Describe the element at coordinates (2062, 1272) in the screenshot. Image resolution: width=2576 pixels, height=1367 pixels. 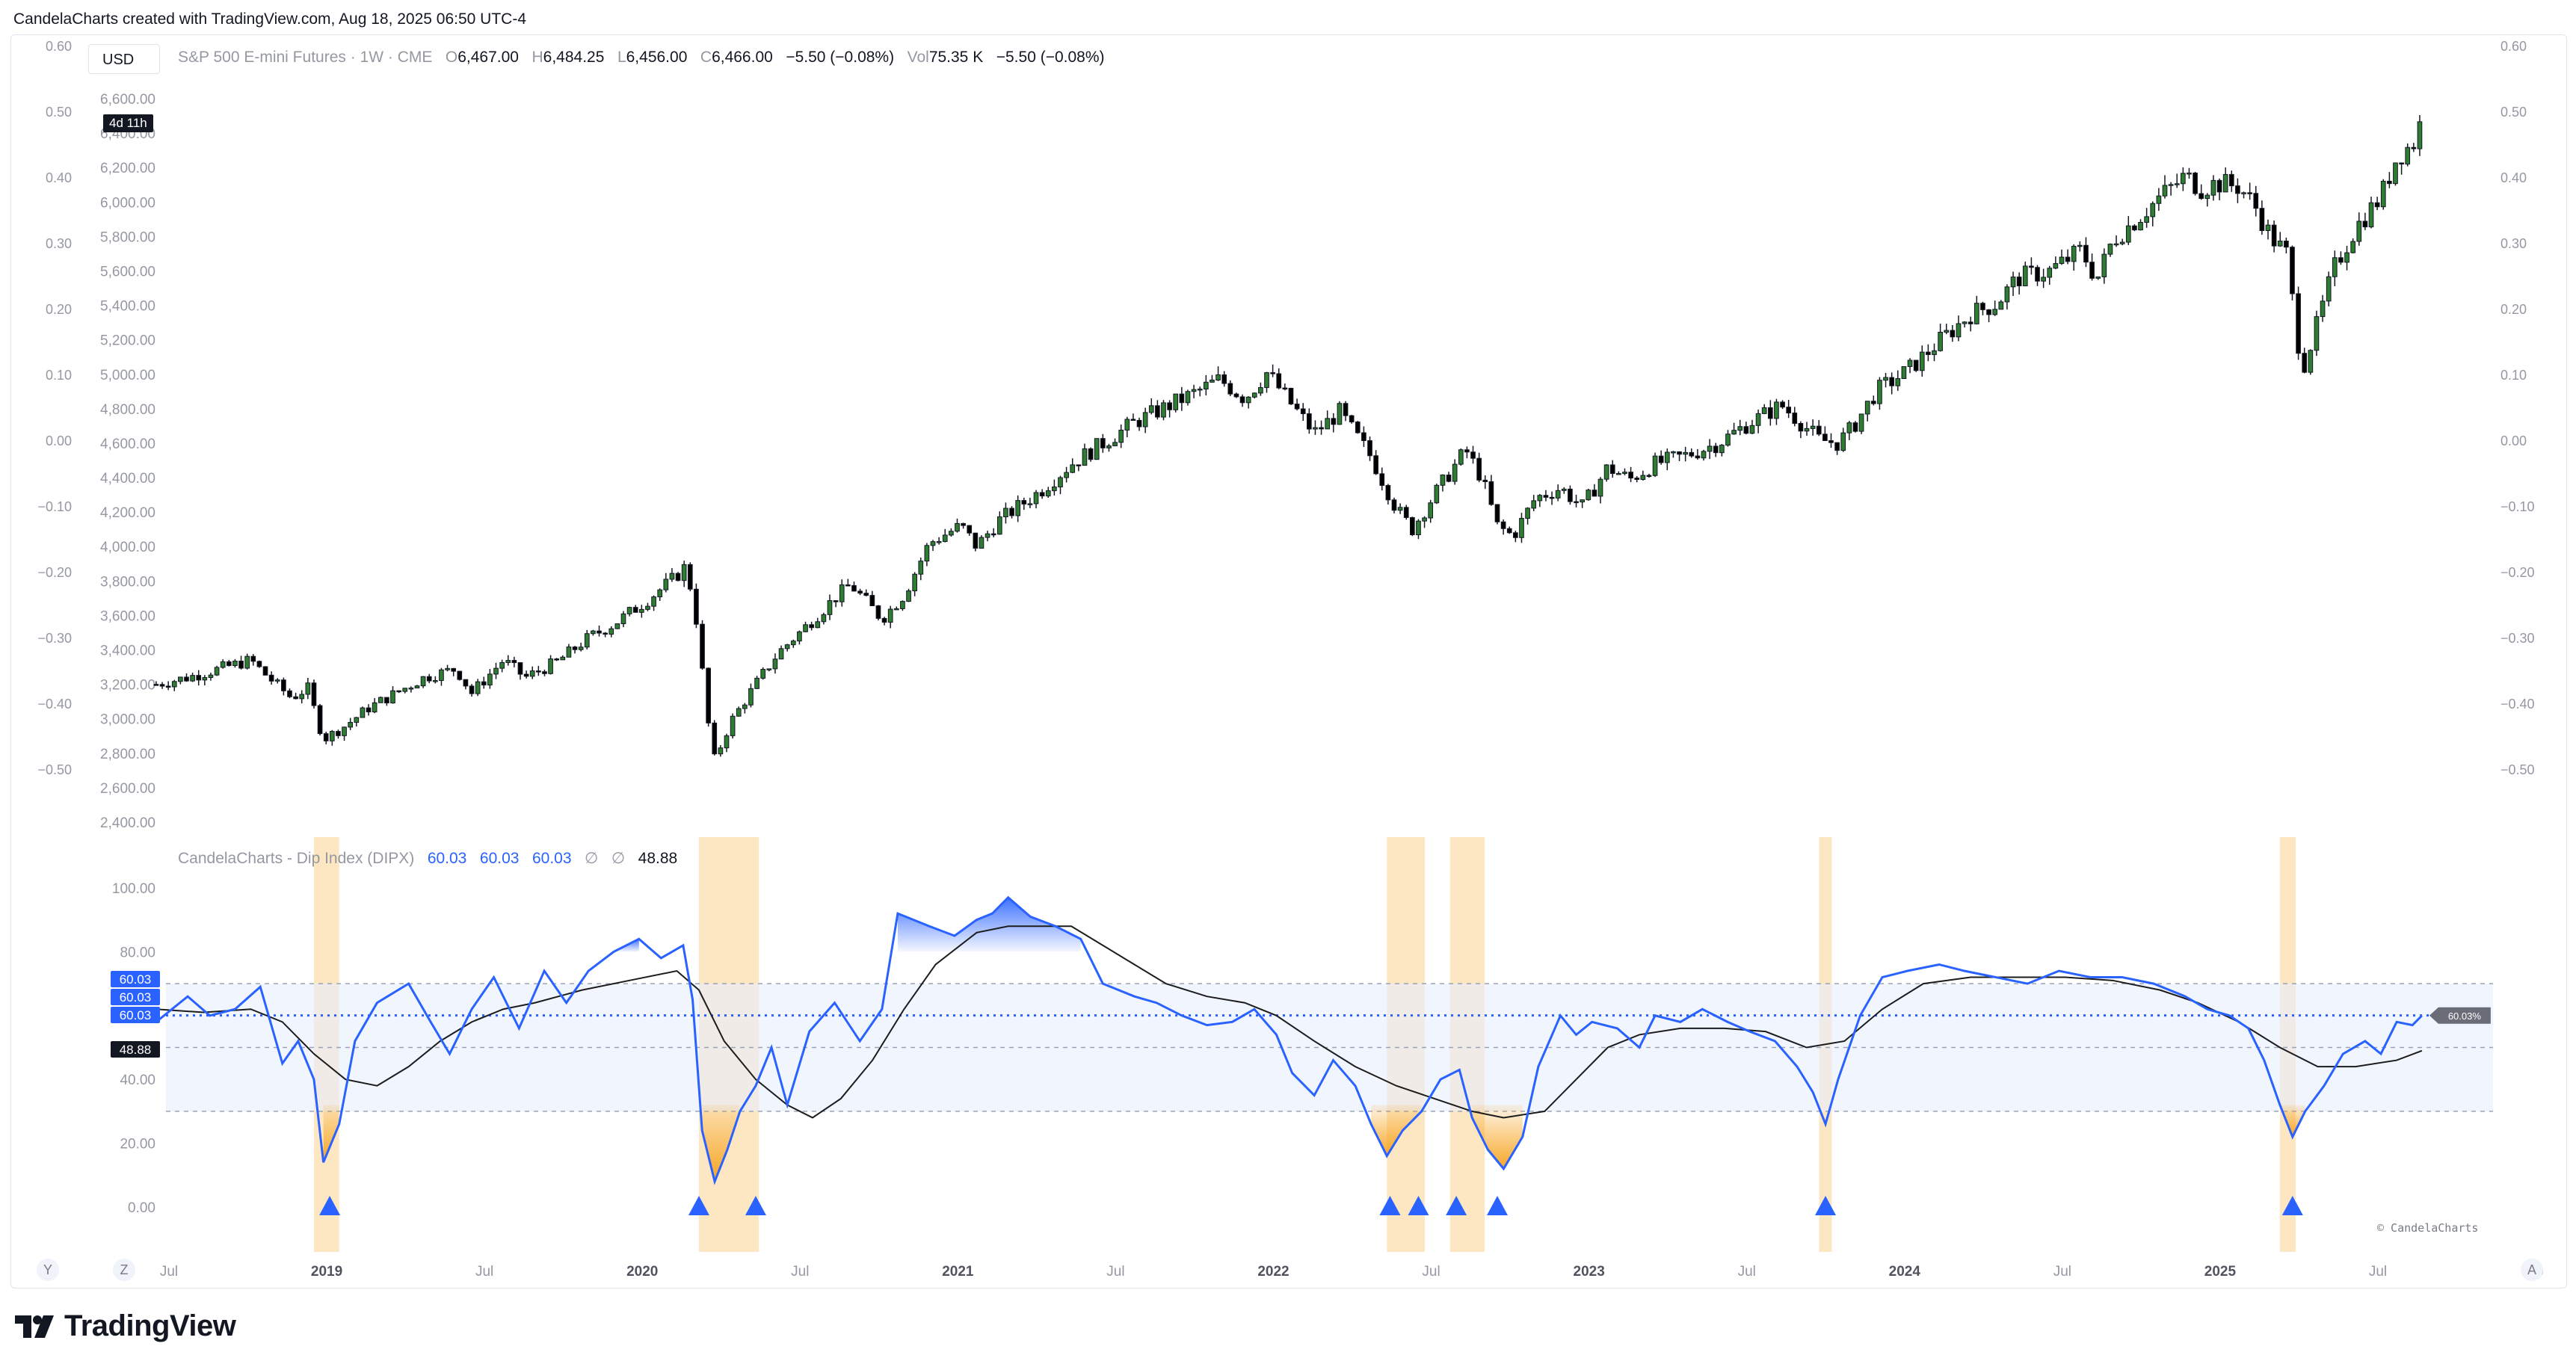
I see `time-axis-tick: Jul` at that location.